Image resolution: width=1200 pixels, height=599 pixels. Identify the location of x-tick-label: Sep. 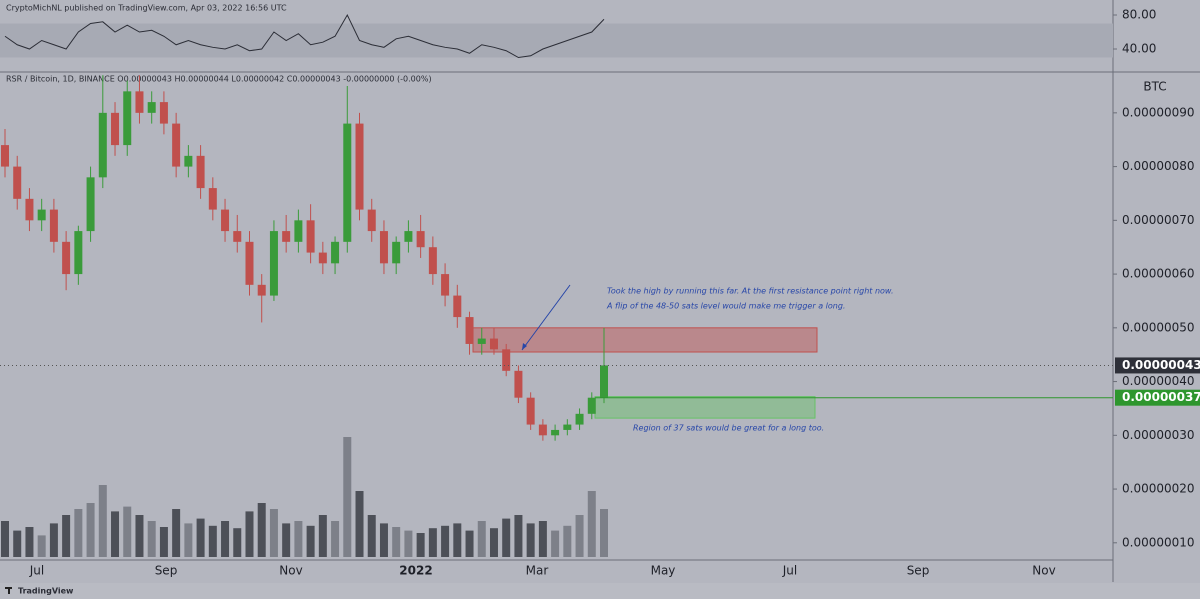
(166, 571).